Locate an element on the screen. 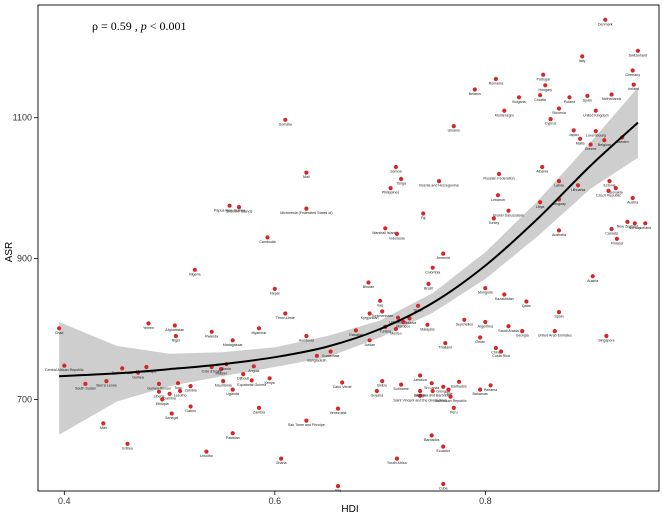 The height and width of the screenshot is (522, 669). point-label: Malawi is located at coordinates (221, 374).